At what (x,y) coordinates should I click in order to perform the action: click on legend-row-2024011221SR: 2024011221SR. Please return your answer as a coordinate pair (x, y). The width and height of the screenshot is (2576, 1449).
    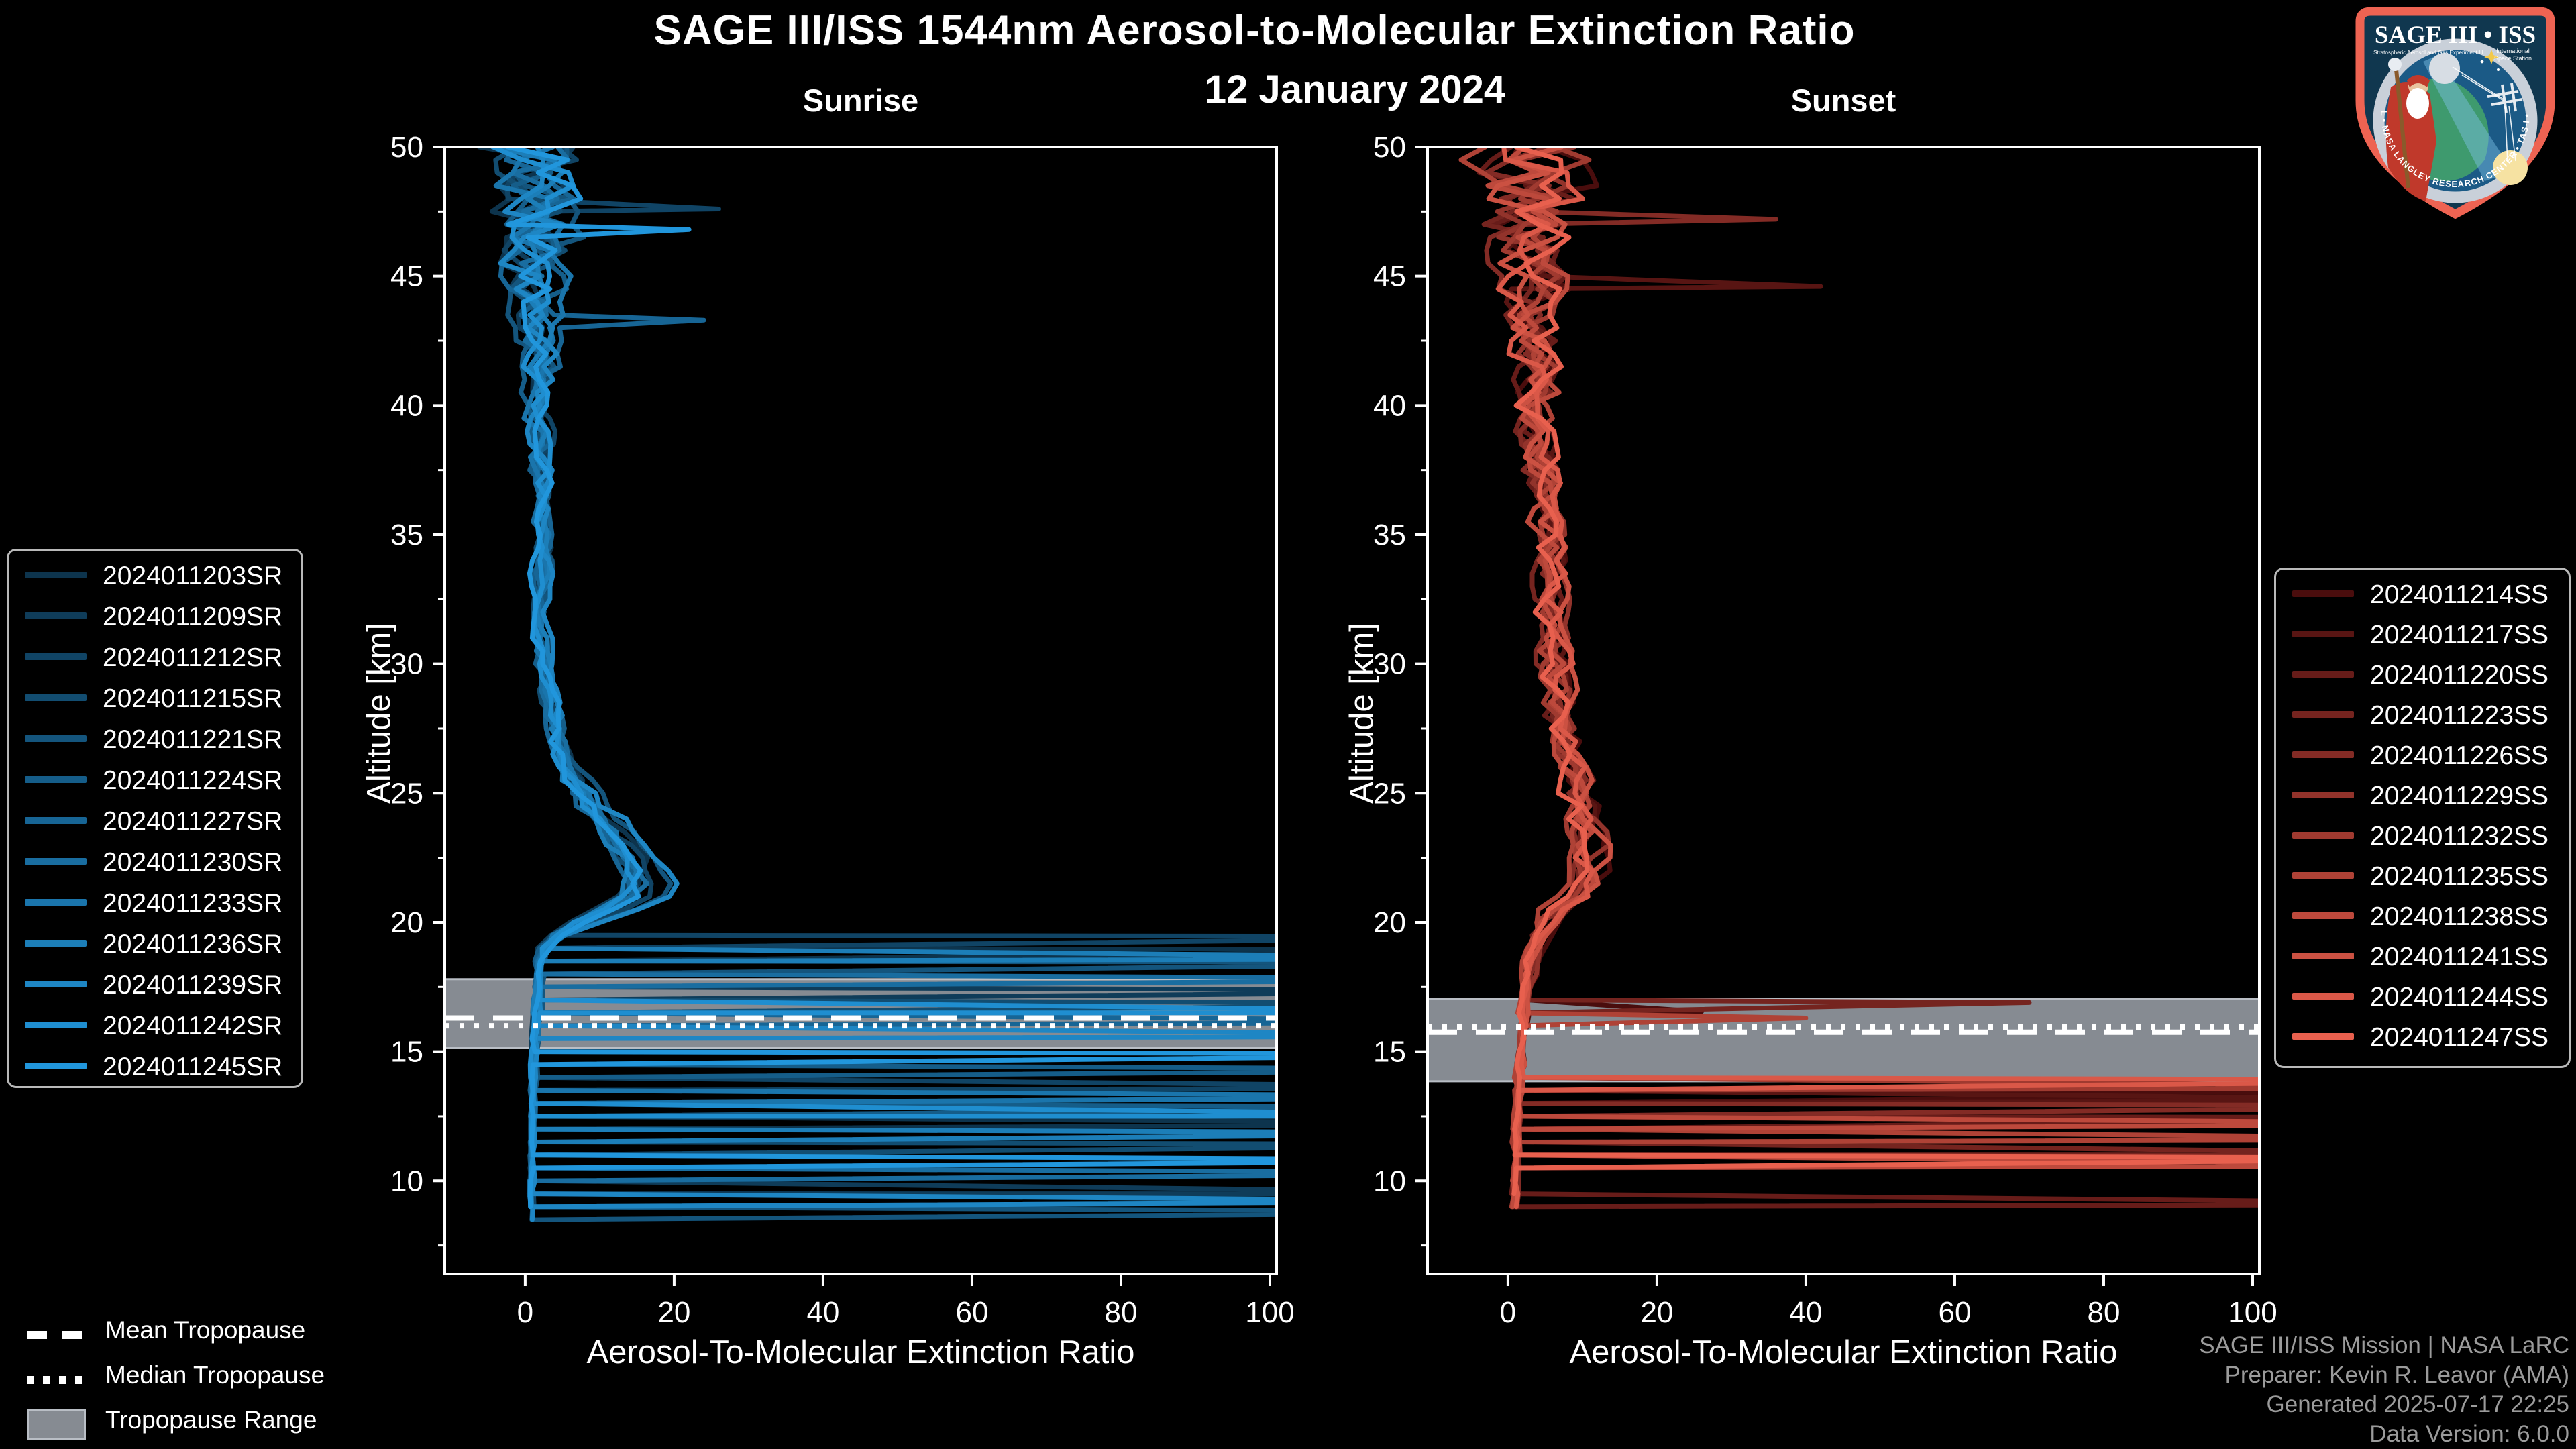
    Looking at the image, I should click on (155, 738).